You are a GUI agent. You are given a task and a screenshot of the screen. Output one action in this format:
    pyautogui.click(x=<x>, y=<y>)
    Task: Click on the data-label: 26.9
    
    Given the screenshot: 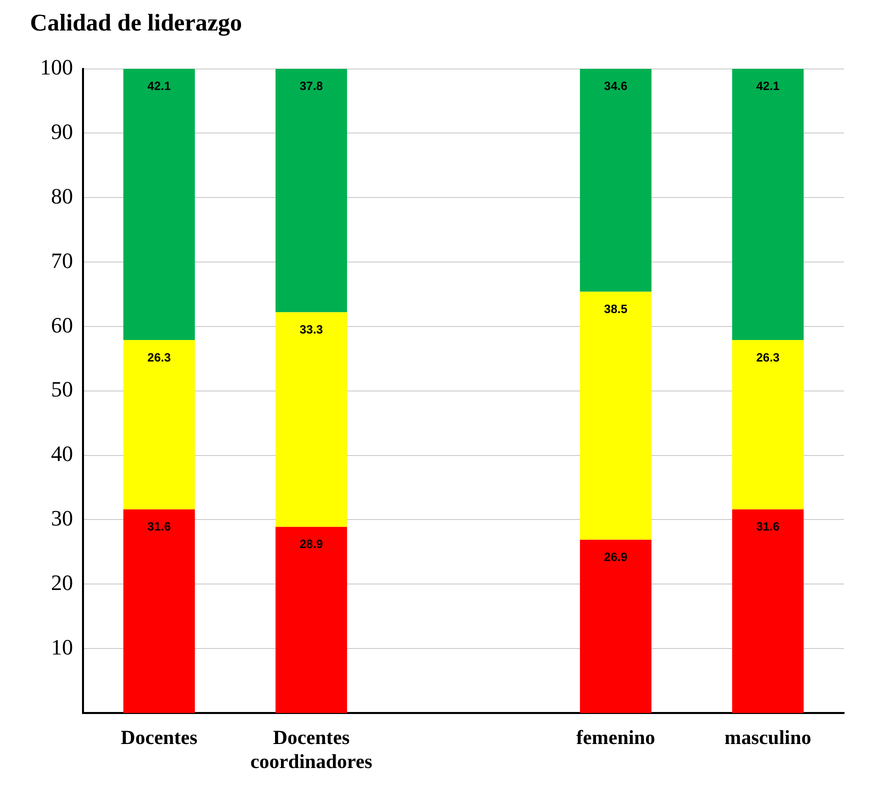 What is the action you would take?
    pyautogui.click(x=616, y=557)
    